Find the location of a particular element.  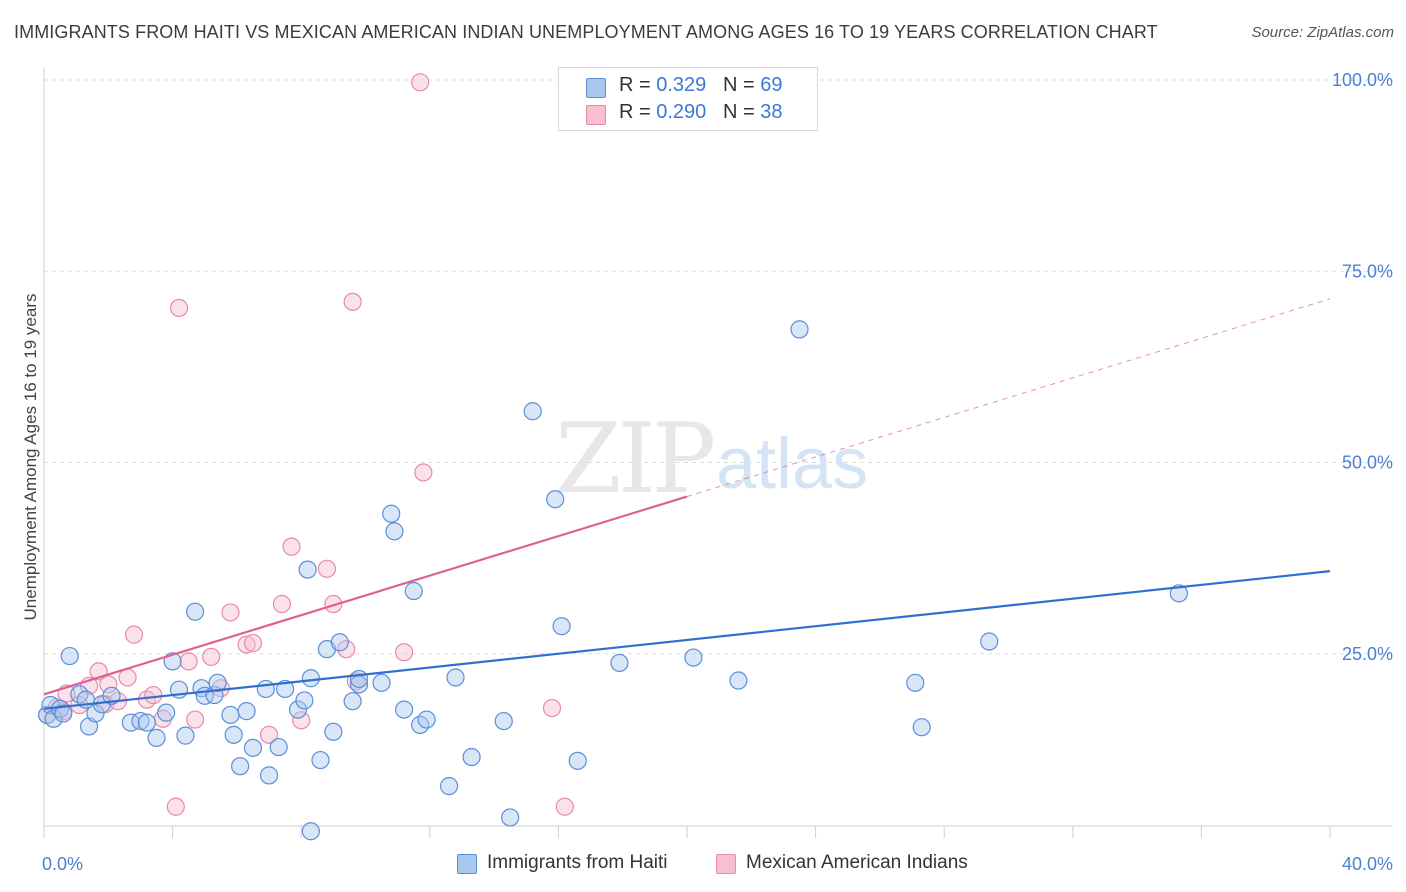

legend-label-mexican: Mexican American Indians is located at coordinates (857, 862).